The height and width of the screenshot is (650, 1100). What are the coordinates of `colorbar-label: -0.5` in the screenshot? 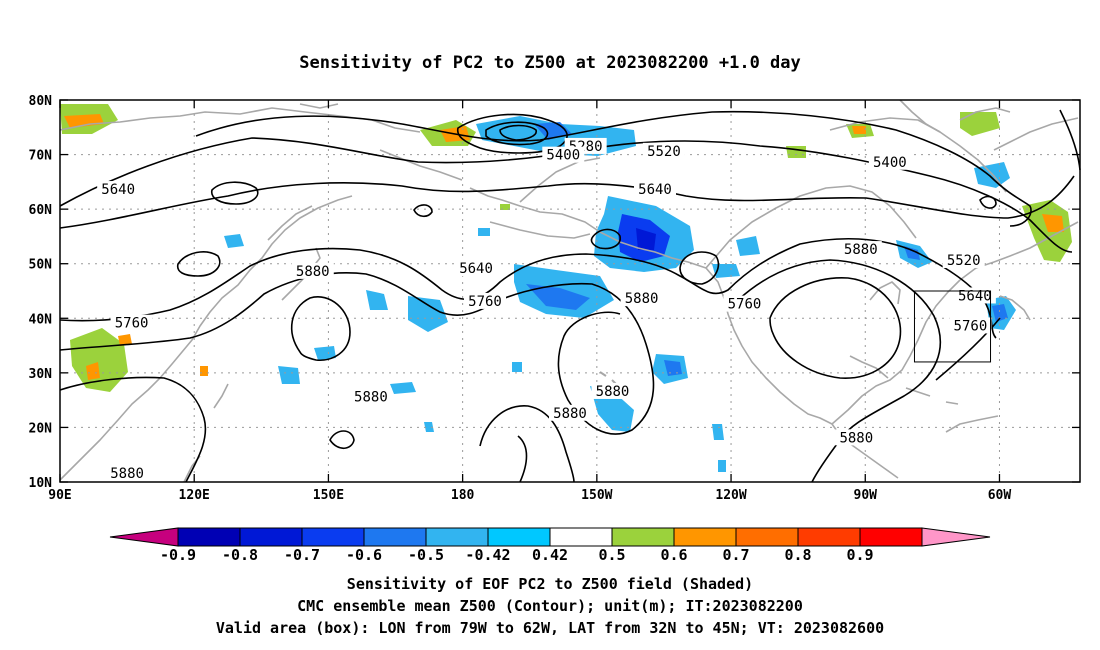 It's located at (426, 555).